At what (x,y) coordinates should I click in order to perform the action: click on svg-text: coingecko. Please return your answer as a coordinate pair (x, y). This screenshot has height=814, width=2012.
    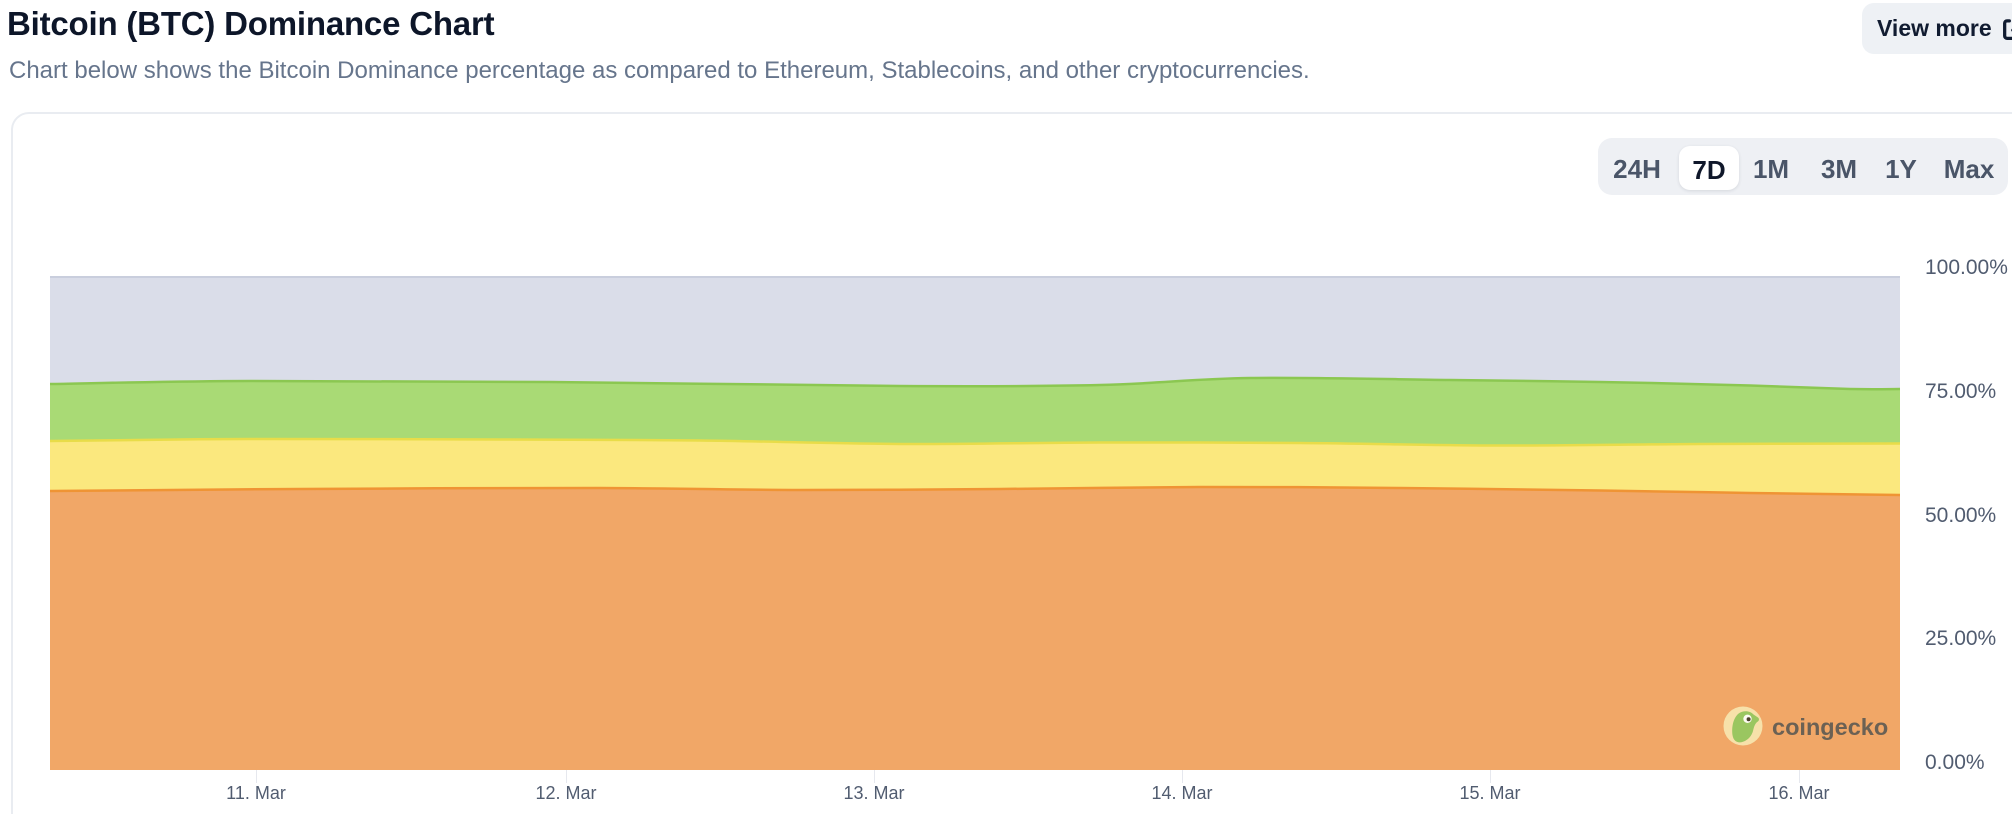
    Looking at the image, I should click on (1830, 727).